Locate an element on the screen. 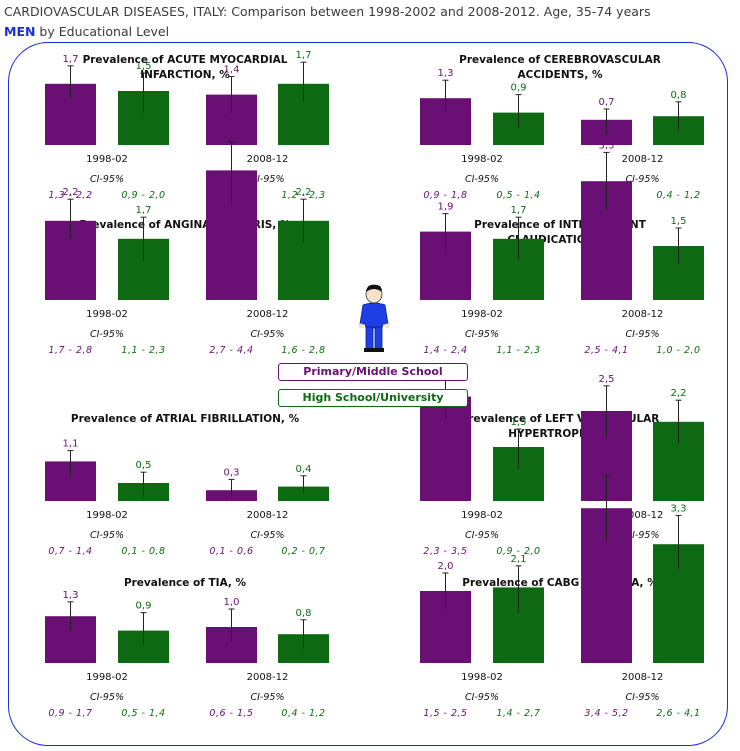 Image resolution: width=740 pixels, height=751 pixels. ci-range: 1,3 - 2,2 is located at coordinates (70, 195).